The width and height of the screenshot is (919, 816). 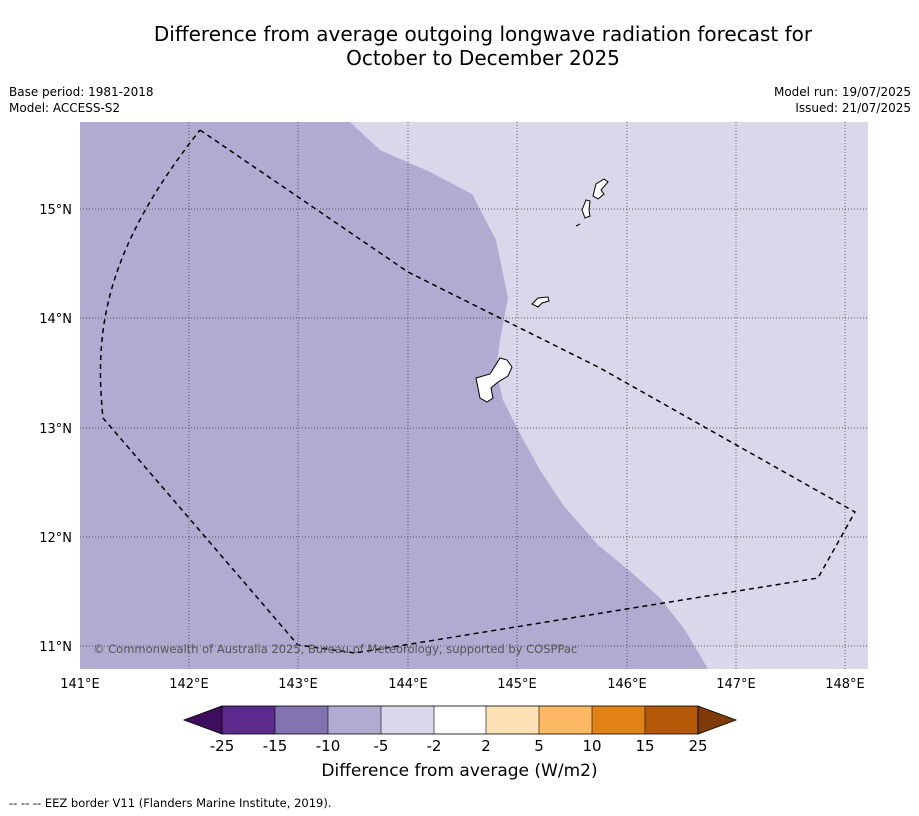 I want to click on colorbar-label: 25, so click(x=697, y=746).